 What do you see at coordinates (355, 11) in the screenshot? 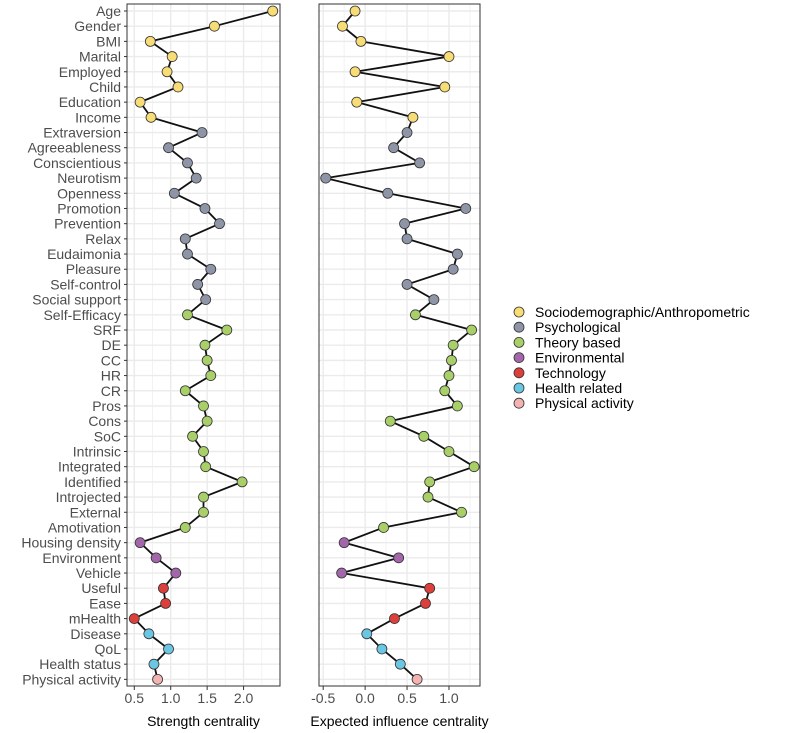
I see `data-point-age` at bounding box center [355, 11].